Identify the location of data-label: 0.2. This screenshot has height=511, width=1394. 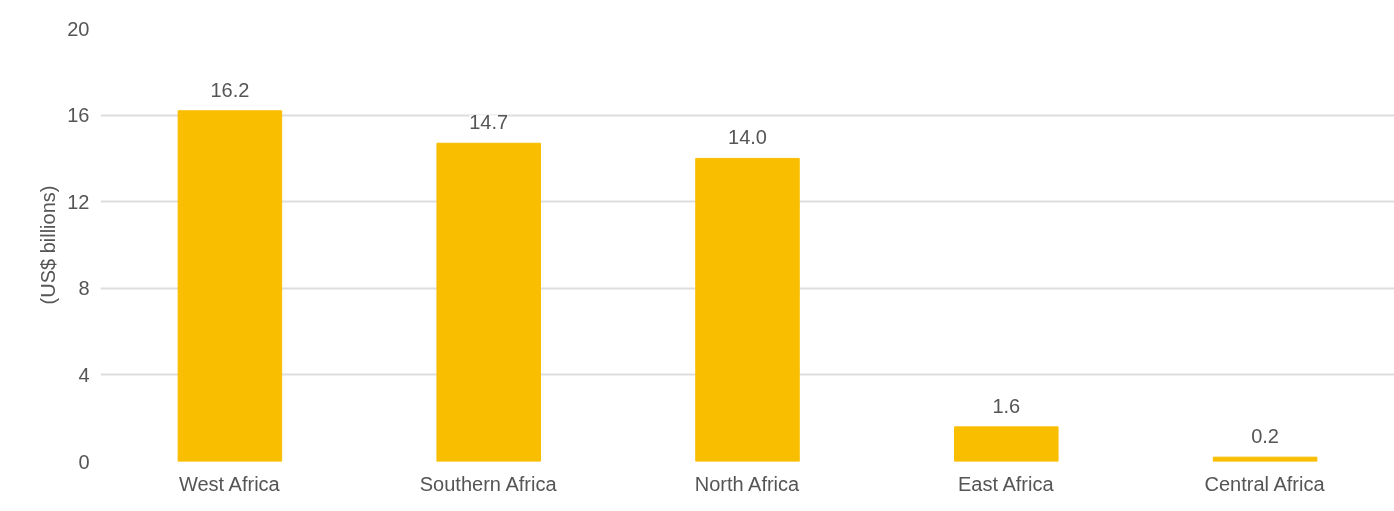
(1265, 436).